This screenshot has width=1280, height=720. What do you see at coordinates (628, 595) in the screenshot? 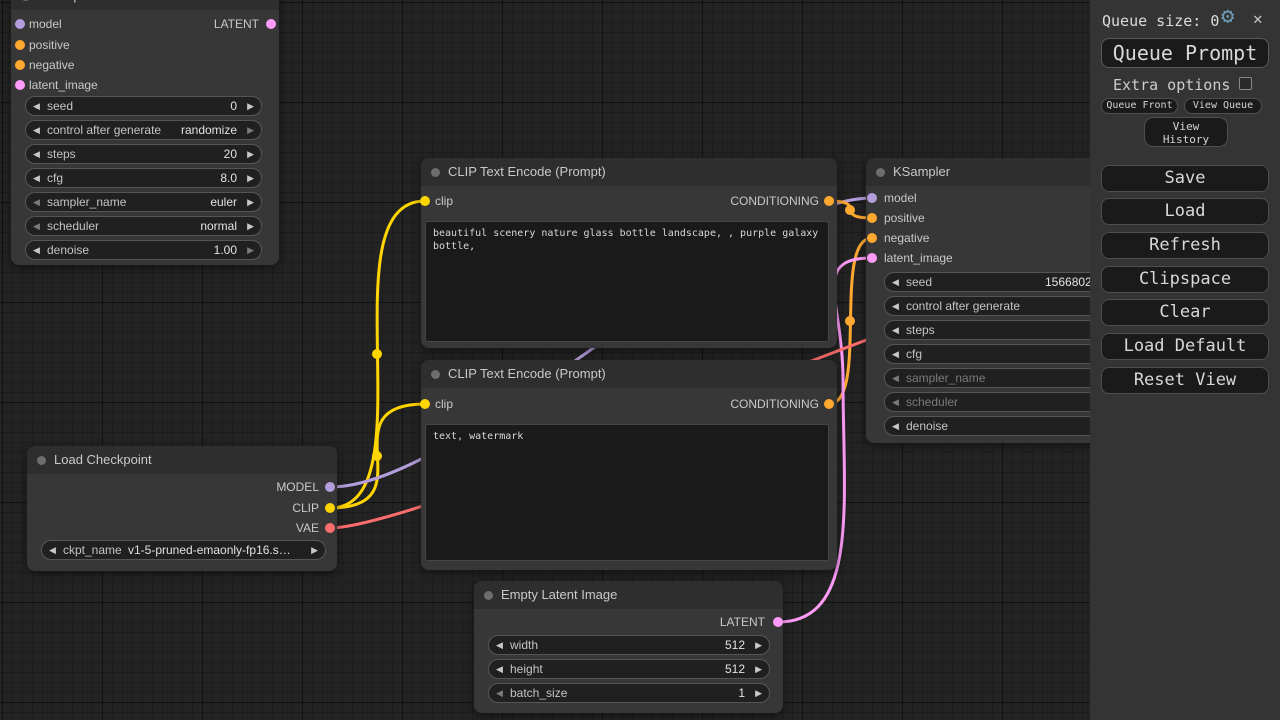
I see `node-title-bar: Empty Latent Image` at bounding box center [628, 595].